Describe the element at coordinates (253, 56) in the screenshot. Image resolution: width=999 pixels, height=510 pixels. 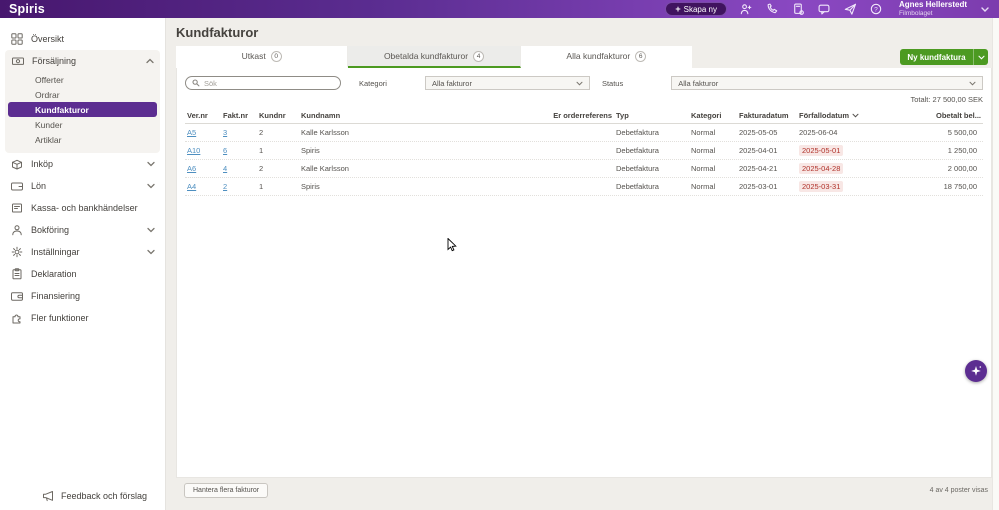
I see `tab-label: Utkast` at that location.